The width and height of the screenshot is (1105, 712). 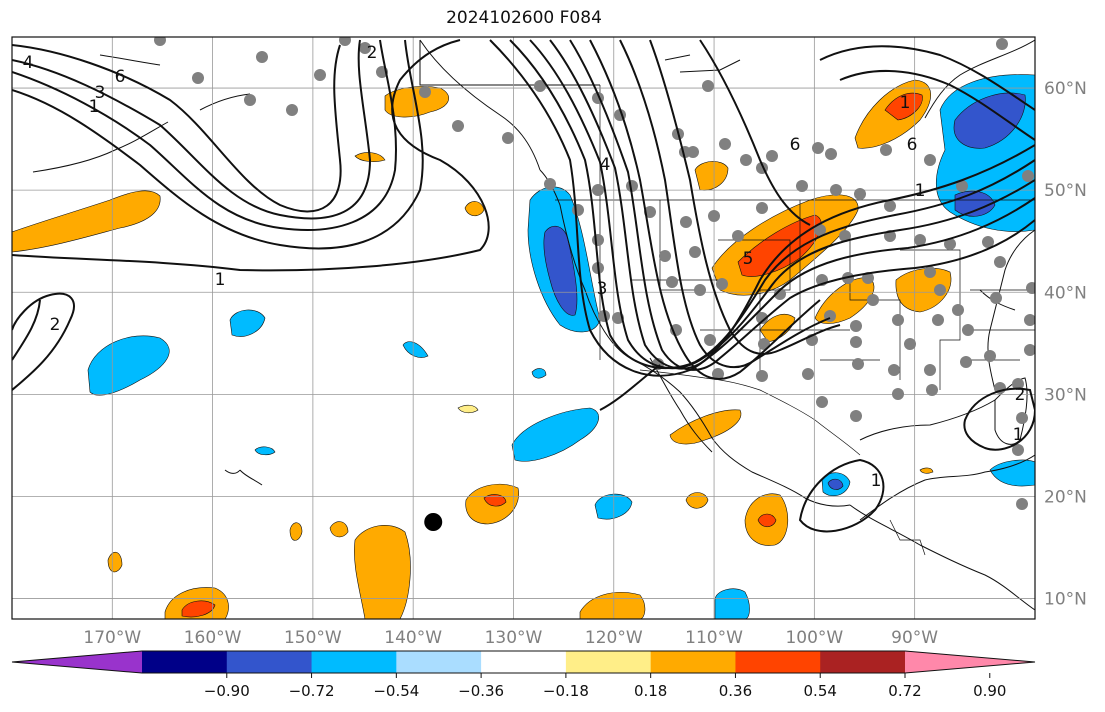 What do you see at coordinates (970, 662) in the screenshot?
I see `colorbar-extend-high` at bounding box center [970, 662].